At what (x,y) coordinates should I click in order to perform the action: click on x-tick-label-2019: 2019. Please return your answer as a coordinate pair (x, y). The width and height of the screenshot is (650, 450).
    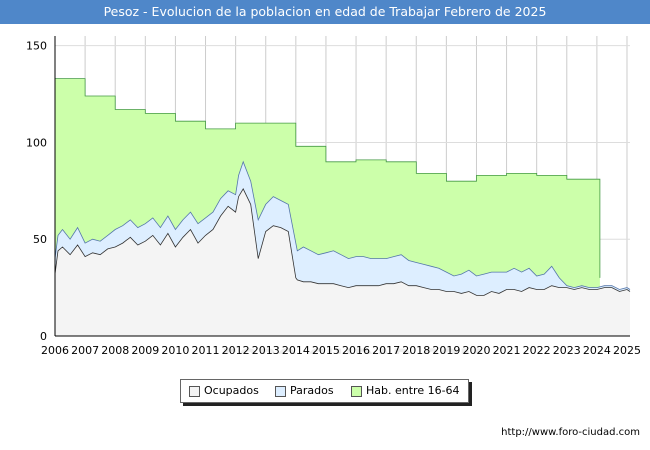
    Looking at the image, I should click on (446, 349).